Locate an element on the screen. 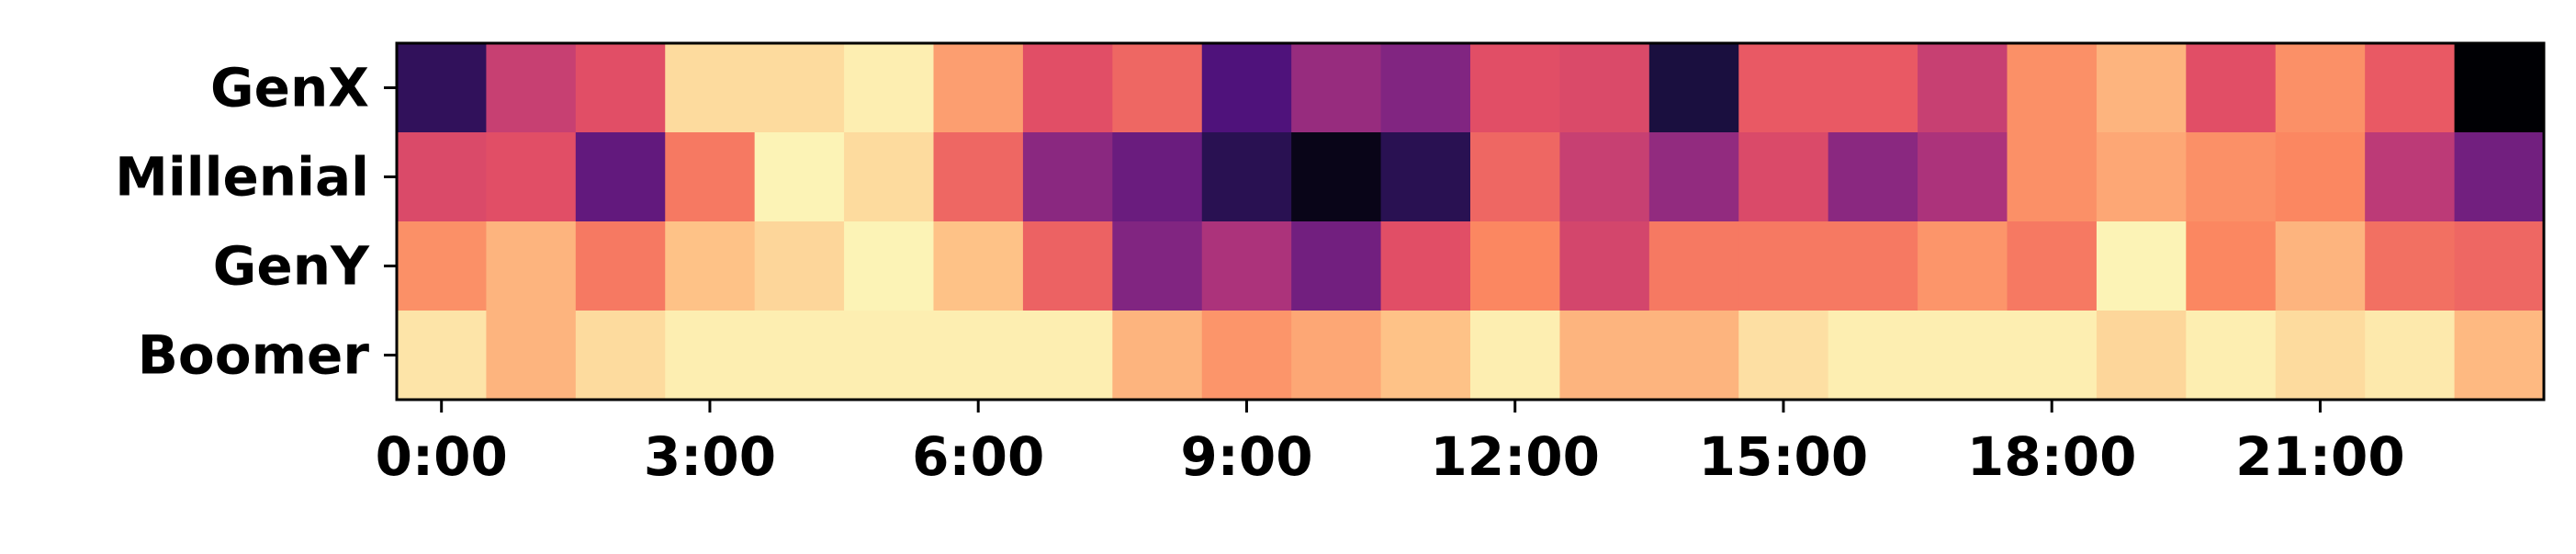  x-tick-label: 3:00 is located at coordinates (710, 456).